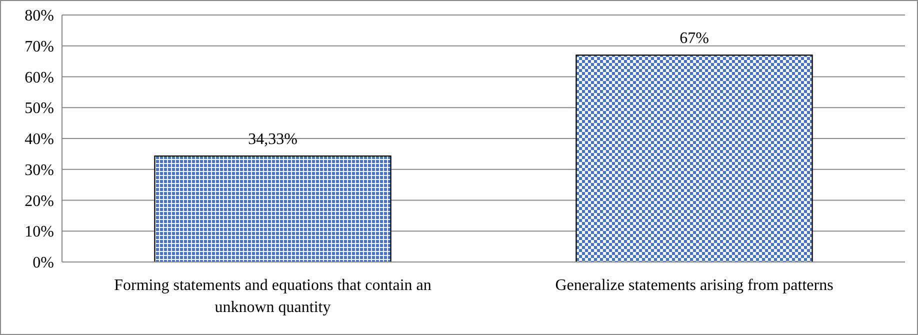 Image resolution: width=918 pixels, height=335 pixels. I want to click on y-tick-label: 80%, so click(39, 16).